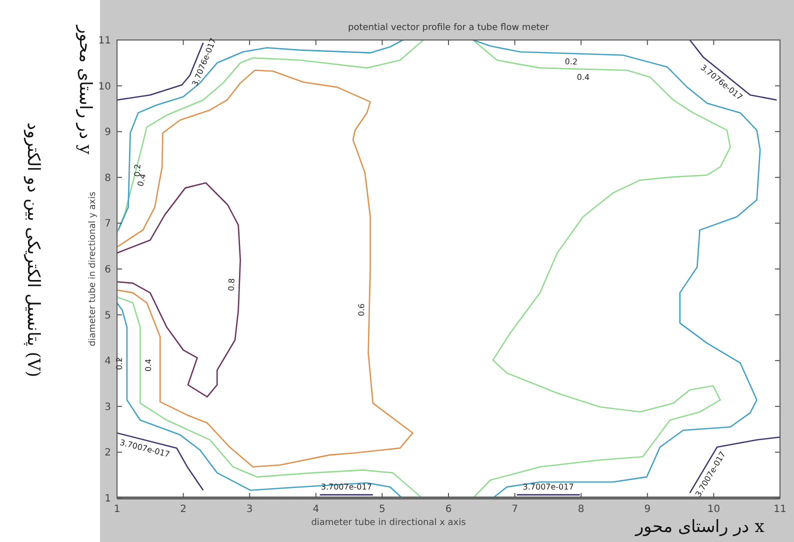 The image size is (794, 542). I want to click on y-tick-label: 7, so click(107, 224).